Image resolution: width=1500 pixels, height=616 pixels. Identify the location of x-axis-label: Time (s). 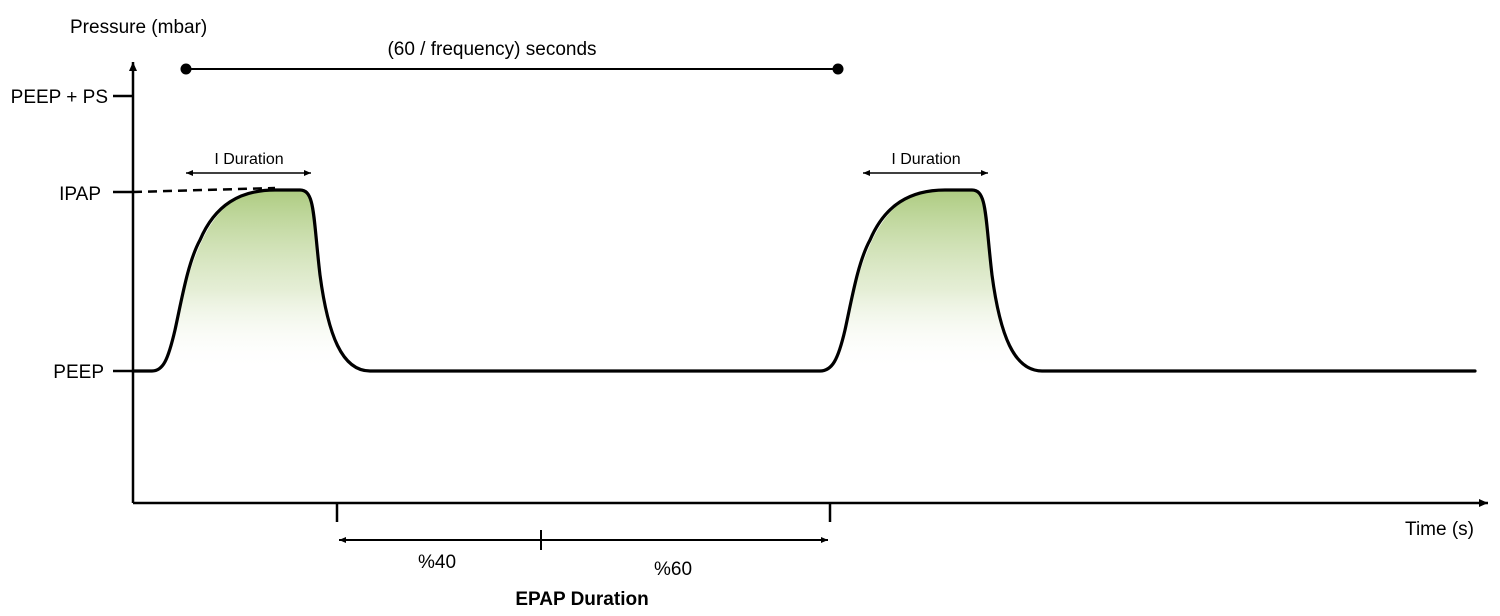
(1439, 529).